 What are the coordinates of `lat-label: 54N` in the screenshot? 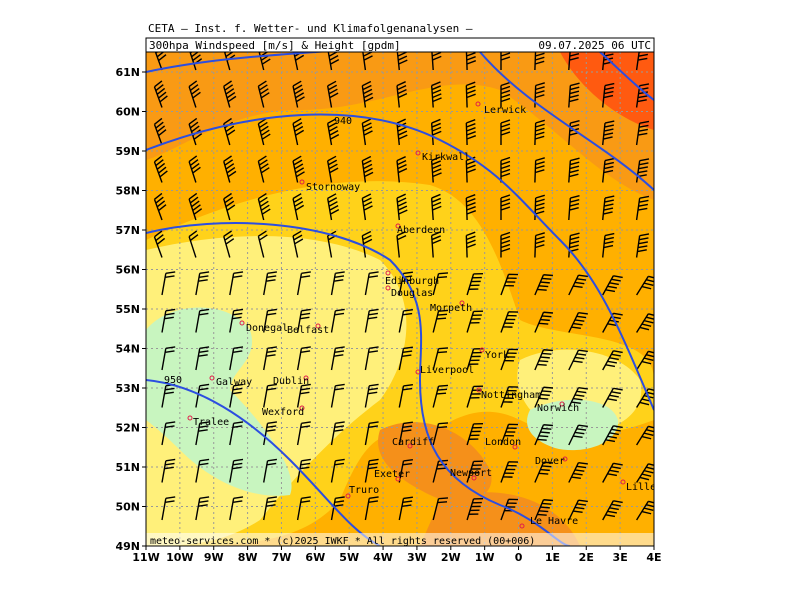 It's located at (127, 349).